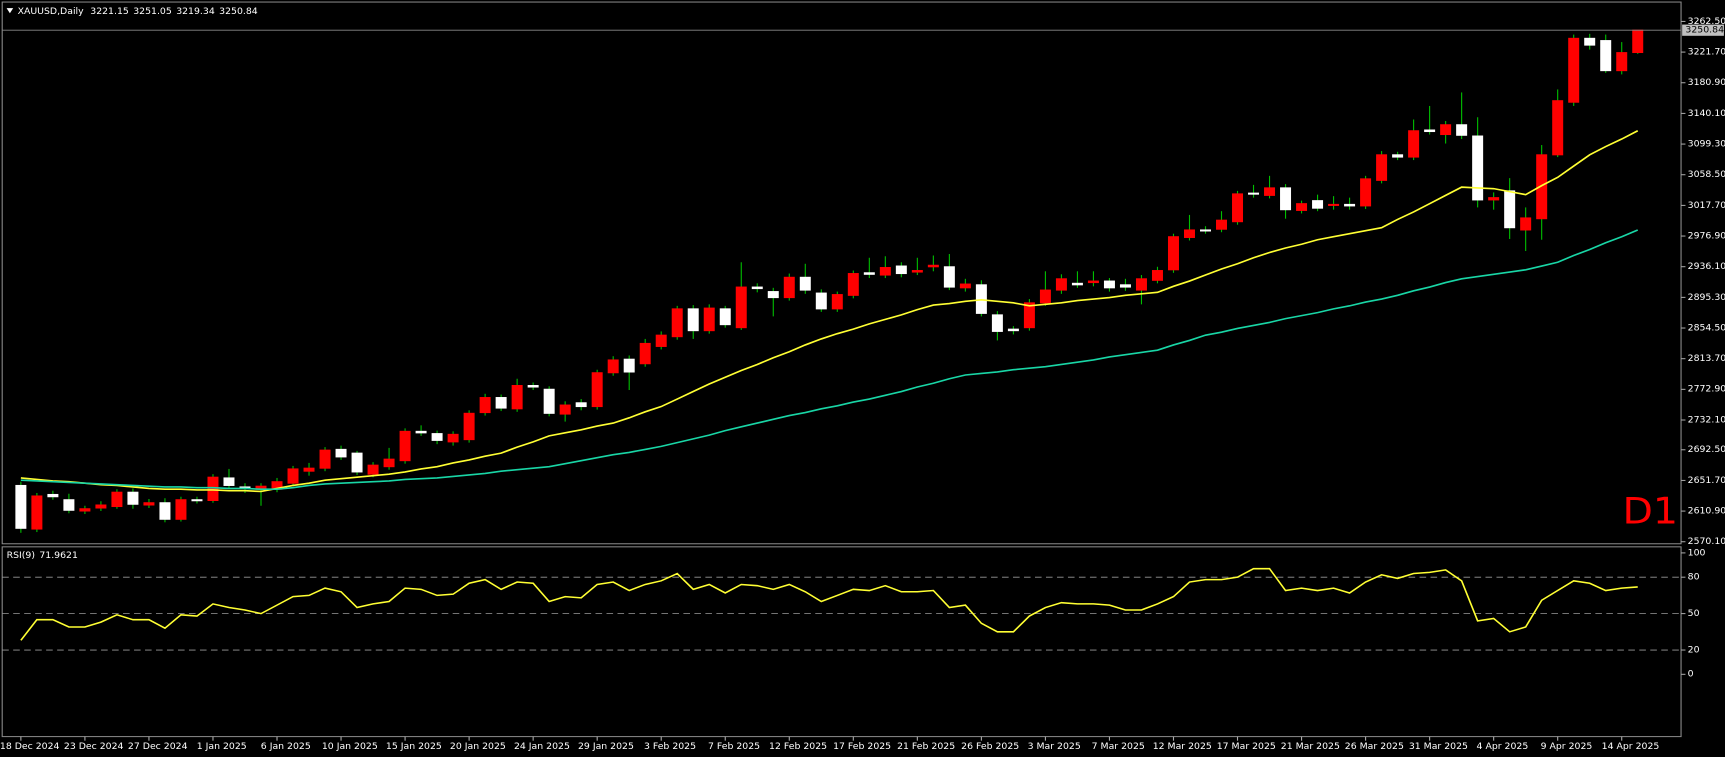  What do you see at coordinates (414, 747) in the screenshot?
I see `x-tick-label: 15 Jan 2025` at bounding box center [414, 747].